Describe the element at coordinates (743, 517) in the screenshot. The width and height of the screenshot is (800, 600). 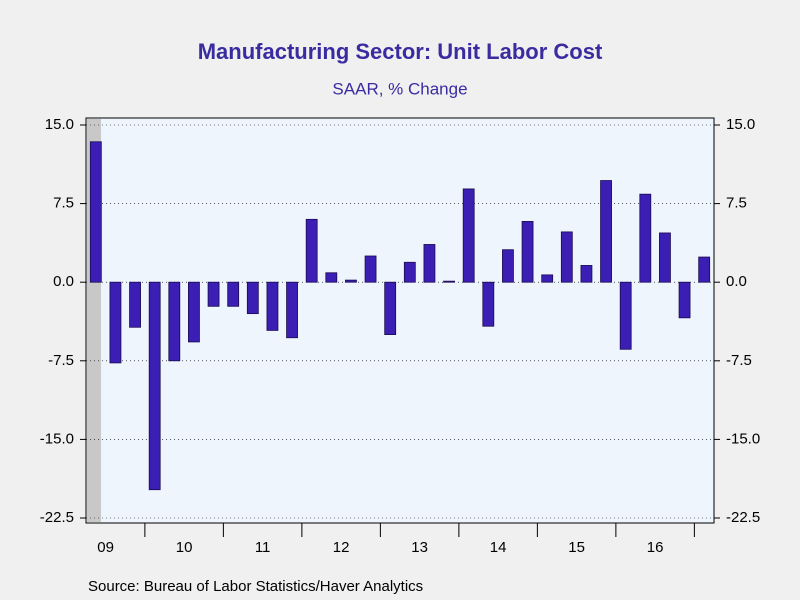
I see `y2-tick-label: -22.5` at that location.